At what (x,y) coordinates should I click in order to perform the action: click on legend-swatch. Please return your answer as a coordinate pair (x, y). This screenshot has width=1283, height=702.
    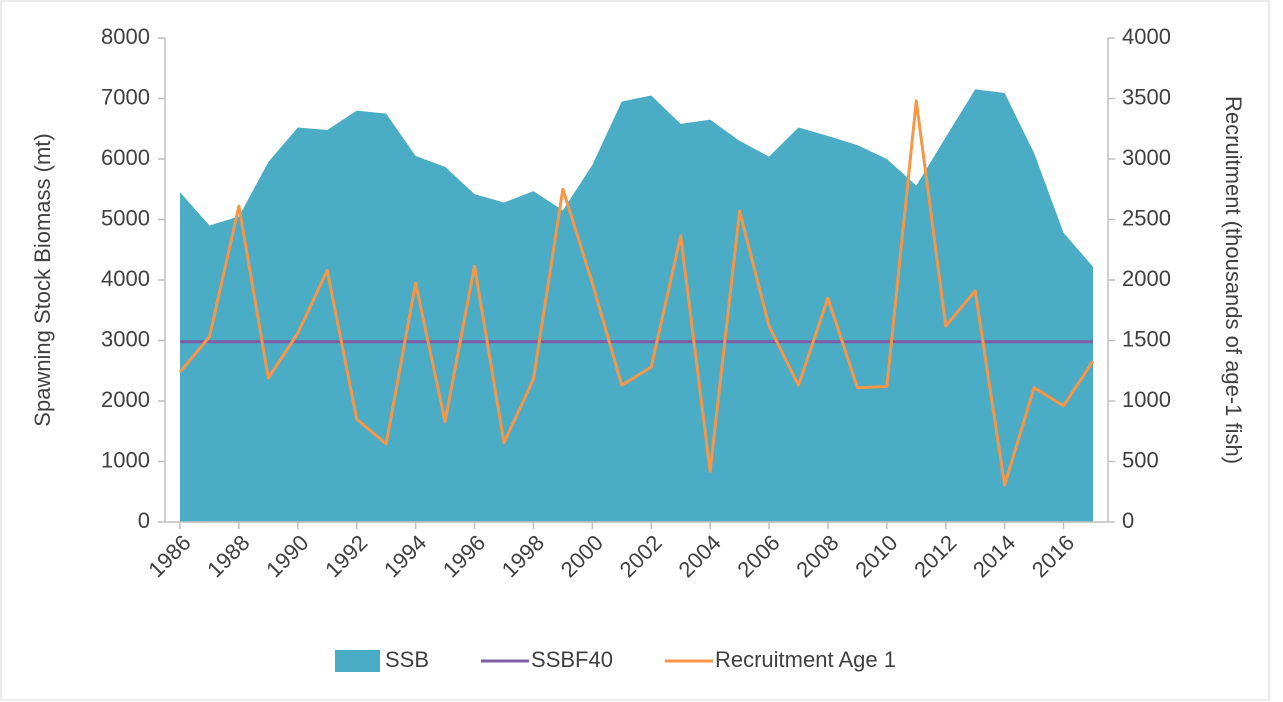
    Looking at the image, I should click on (357, 661).